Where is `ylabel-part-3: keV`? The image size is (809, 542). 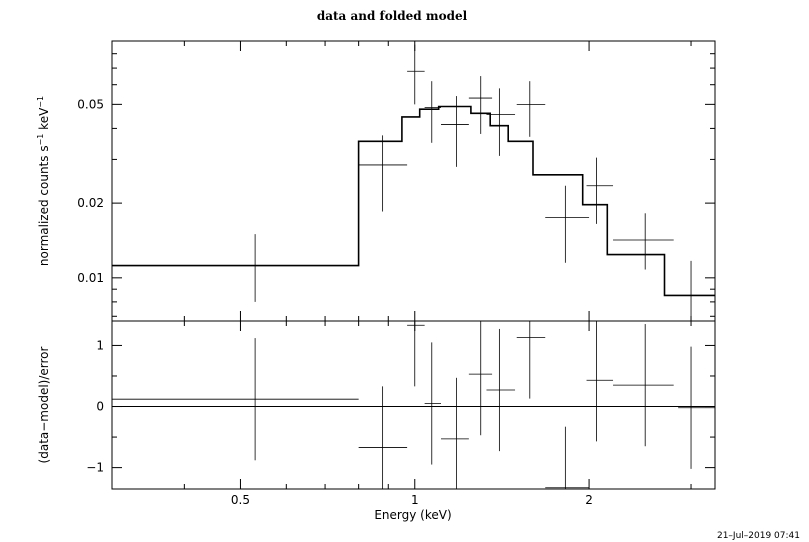
ylabel-part-3: keV is located at coordinates (44, 120).